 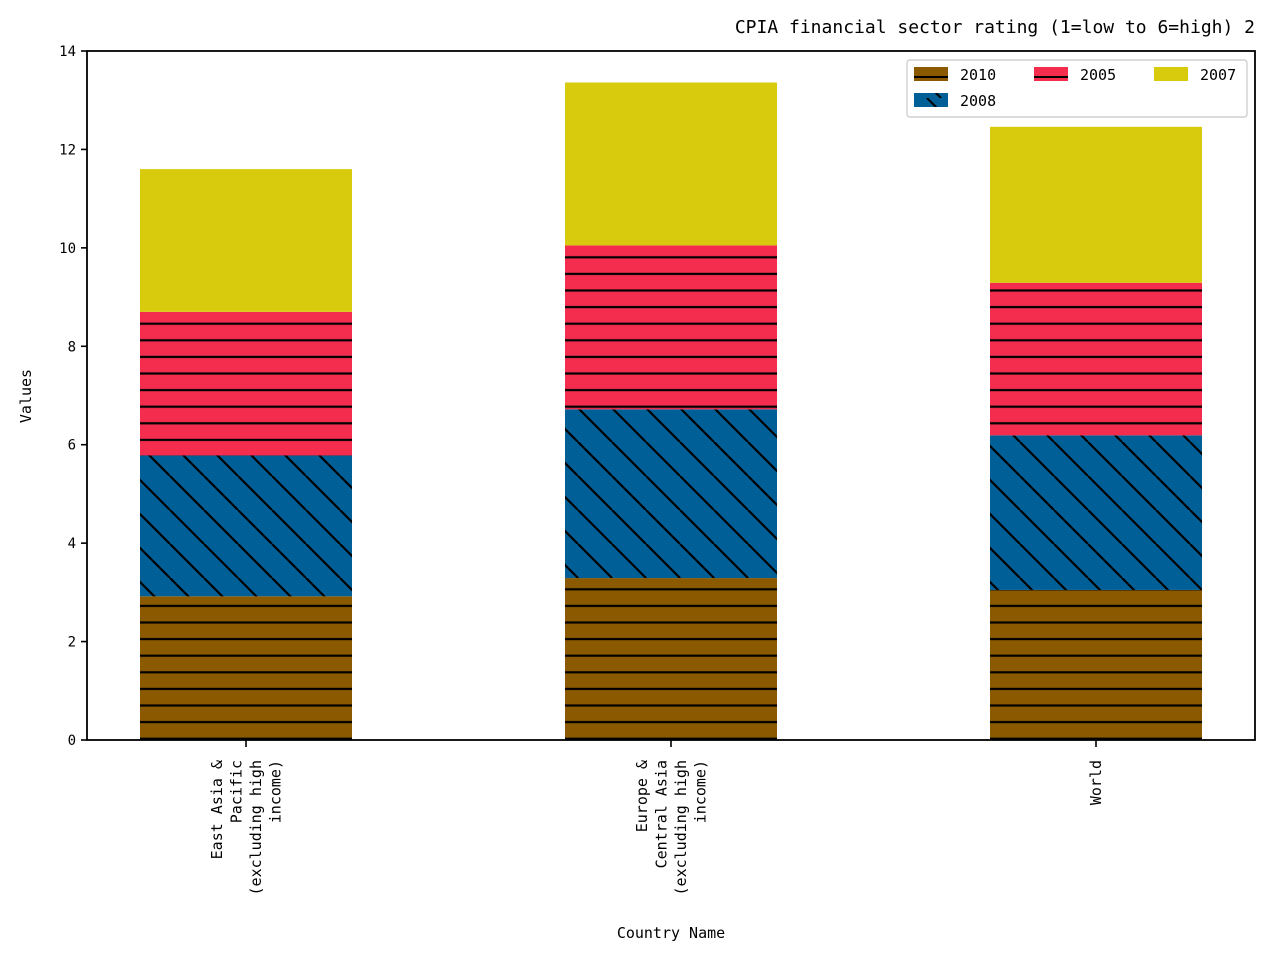 I want to click on x-tick-label-line: World, so click(x=1096, y=782).